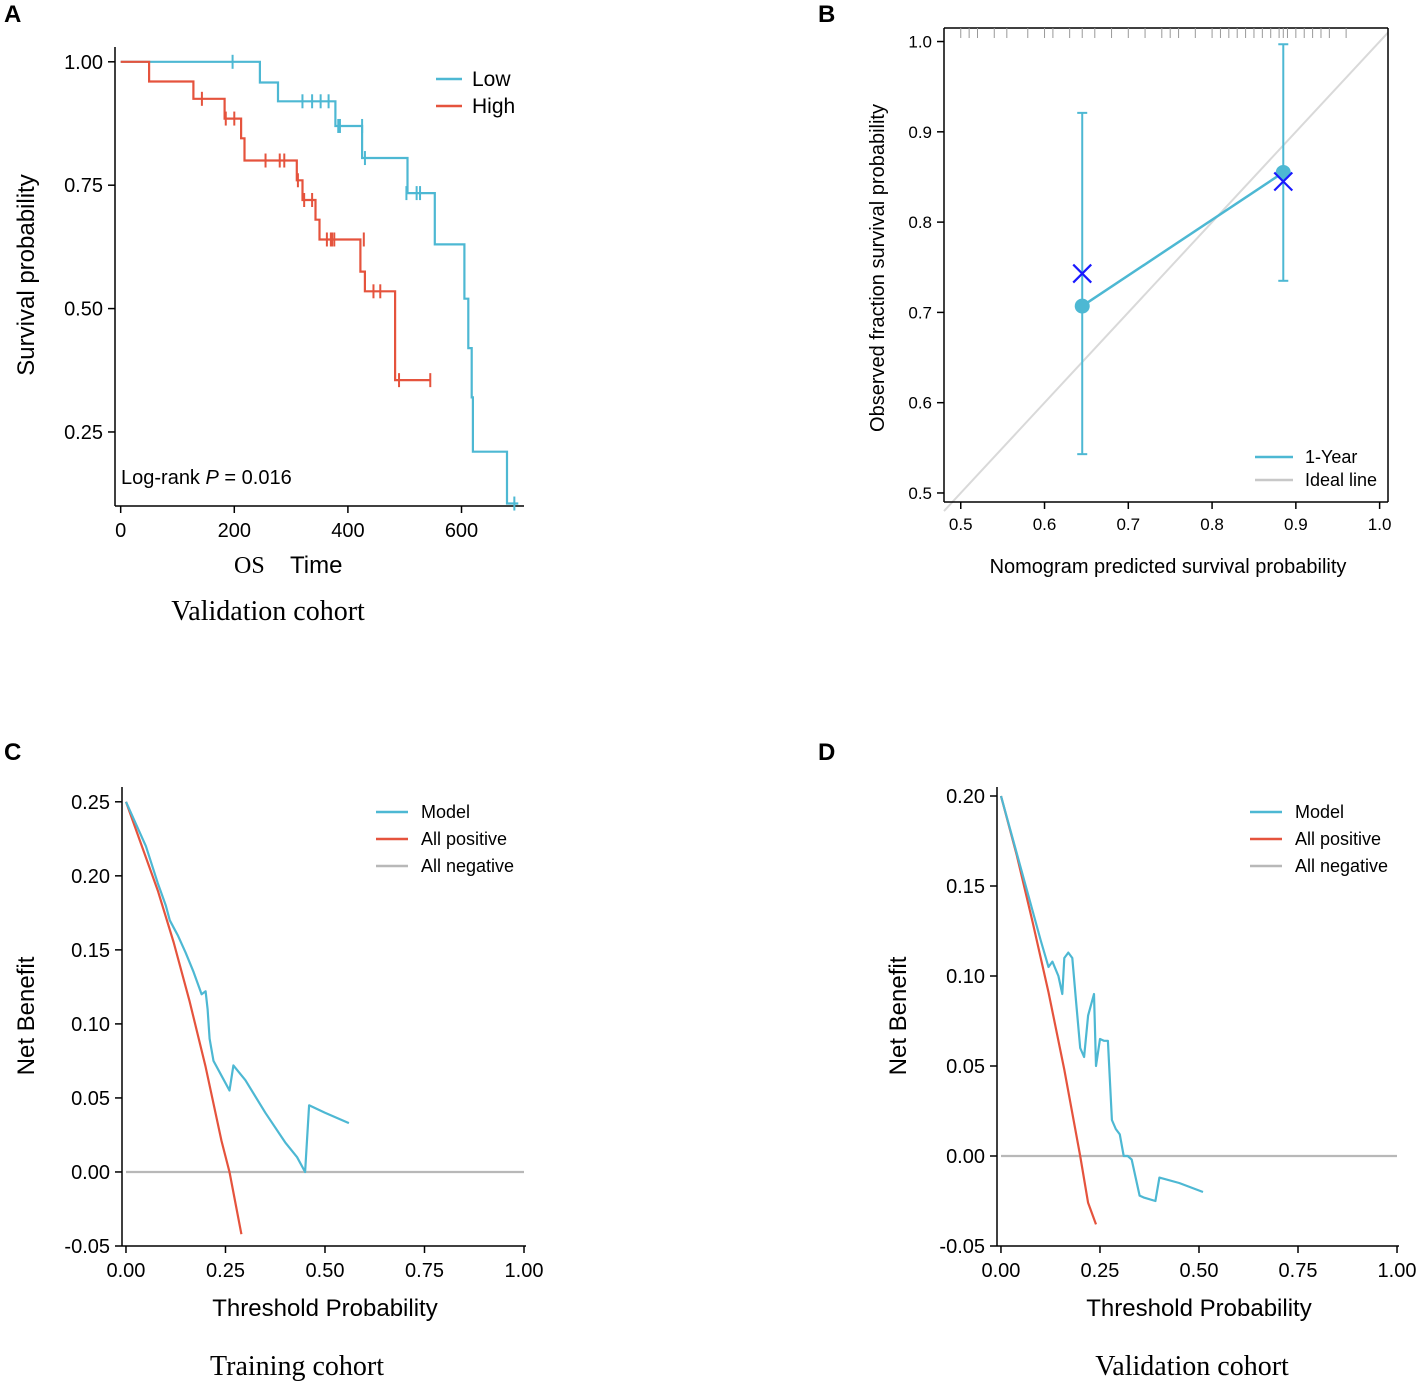  I want to click on y-tick-label: 0.50, so click(83, 310).